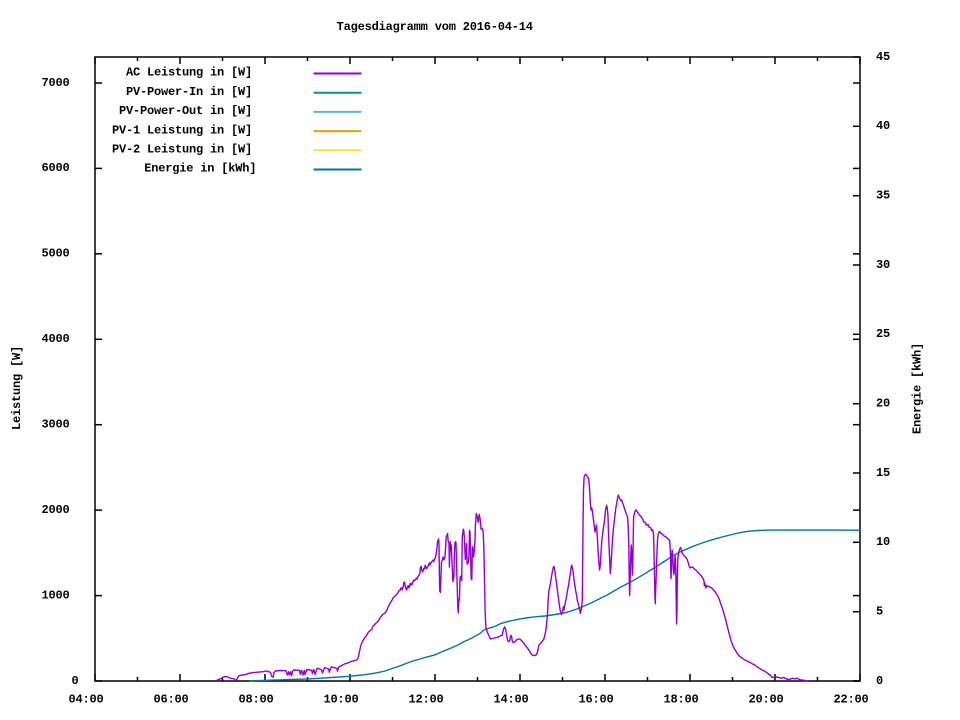 The width and height of the screenshot is (960, 720). I want to click on svg-text: Tagesdiagramm vom 2016-04-14, so click(435, 27).